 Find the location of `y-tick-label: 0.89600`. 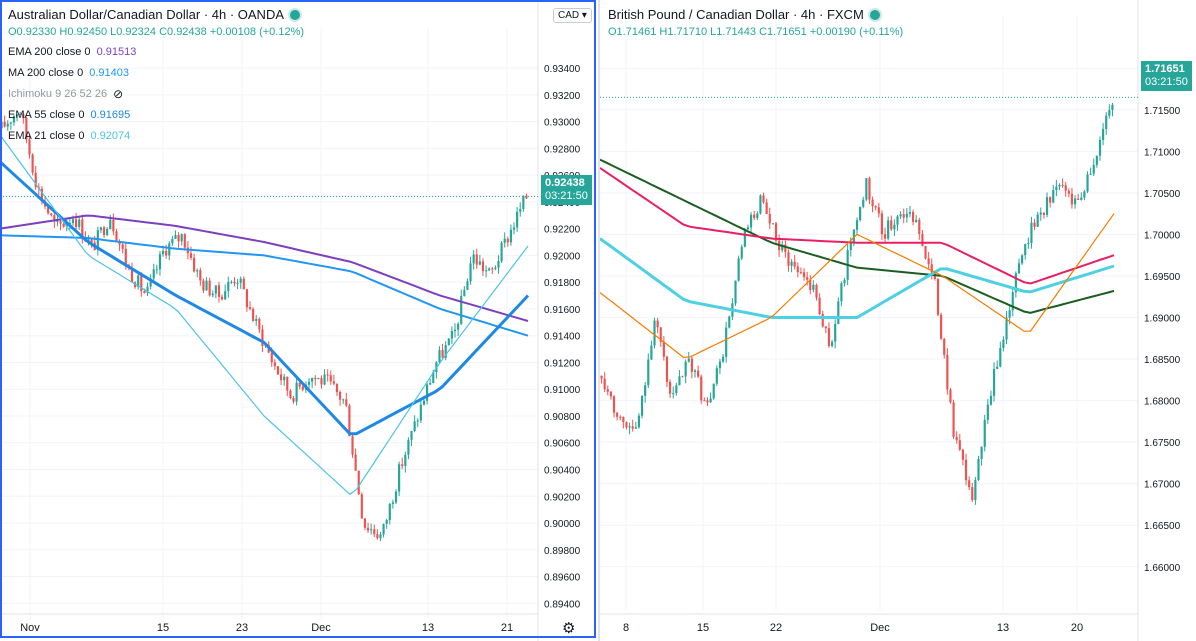

y-tick-label: 0.89600 is located at coordinates (562, 578).